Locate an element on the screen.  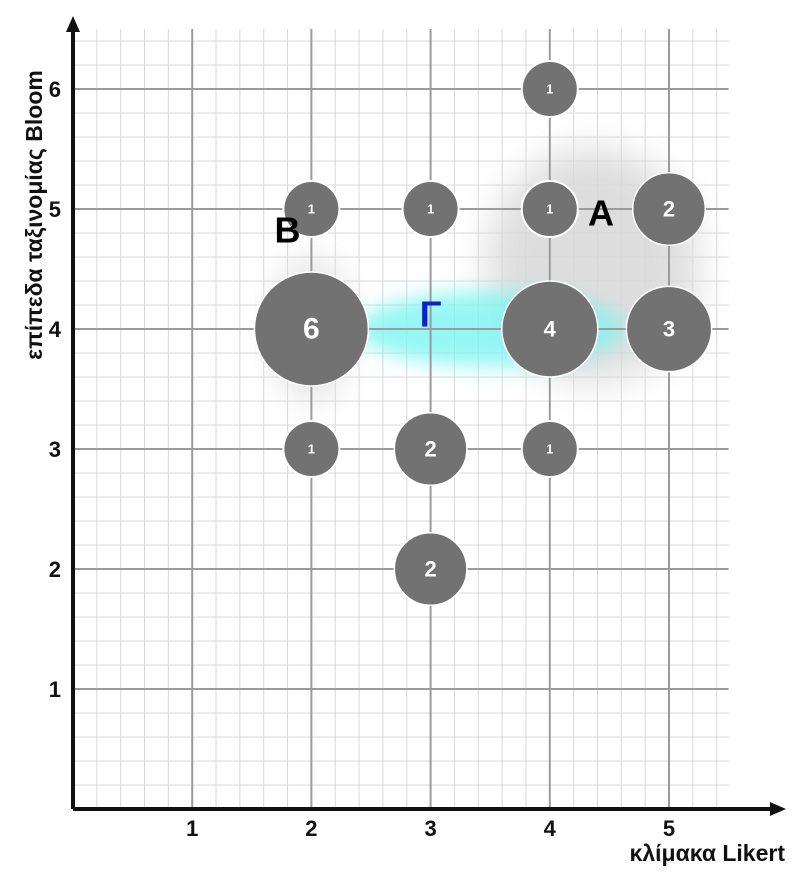
bubble-label-9: 4 is located at coordinates (550, 329).